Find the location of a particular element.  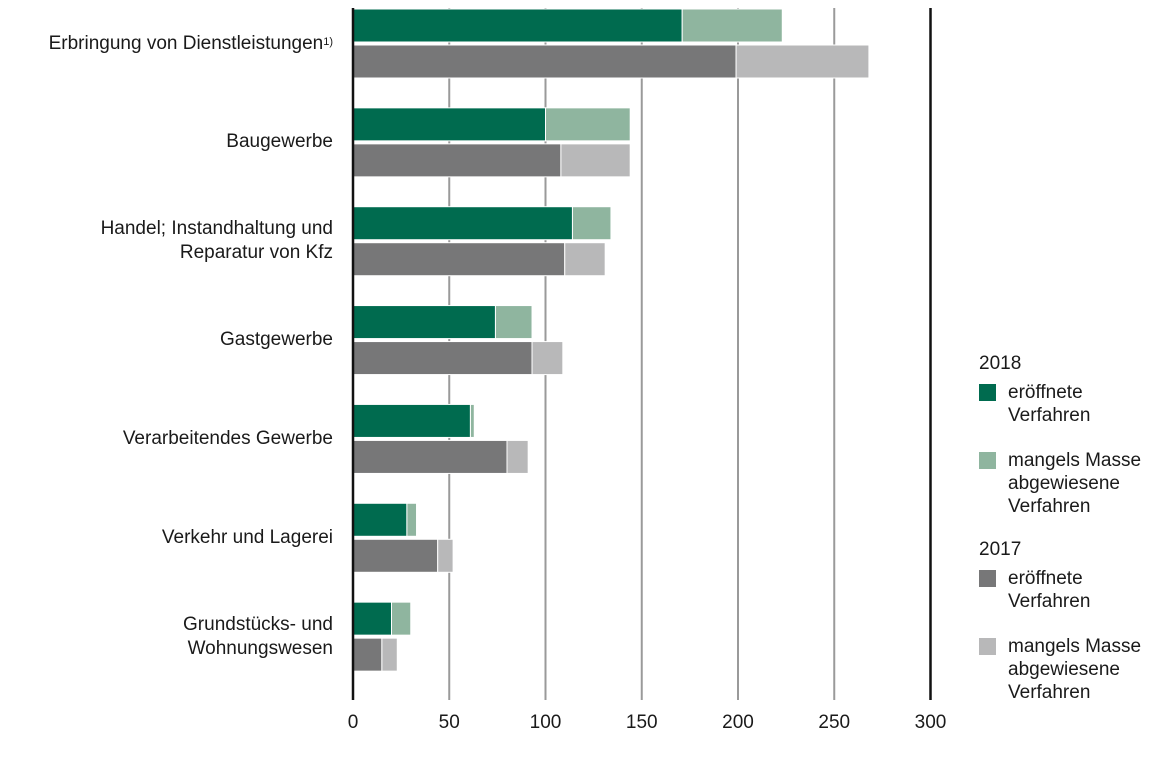

category-label-line: Verarbeitendes Gewerbe is located at coordinates (227, 438).